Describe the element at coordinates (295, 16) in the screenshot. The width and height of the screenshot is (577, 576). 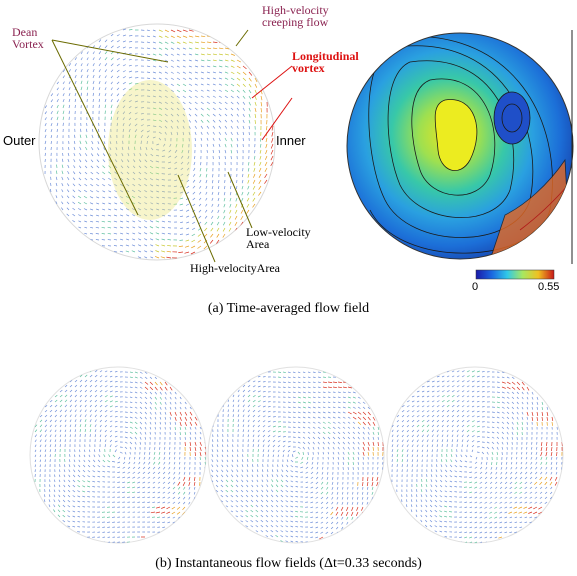
I see `high-velocity-creeping-flow-label: High-velocity creeping flow` at that location.